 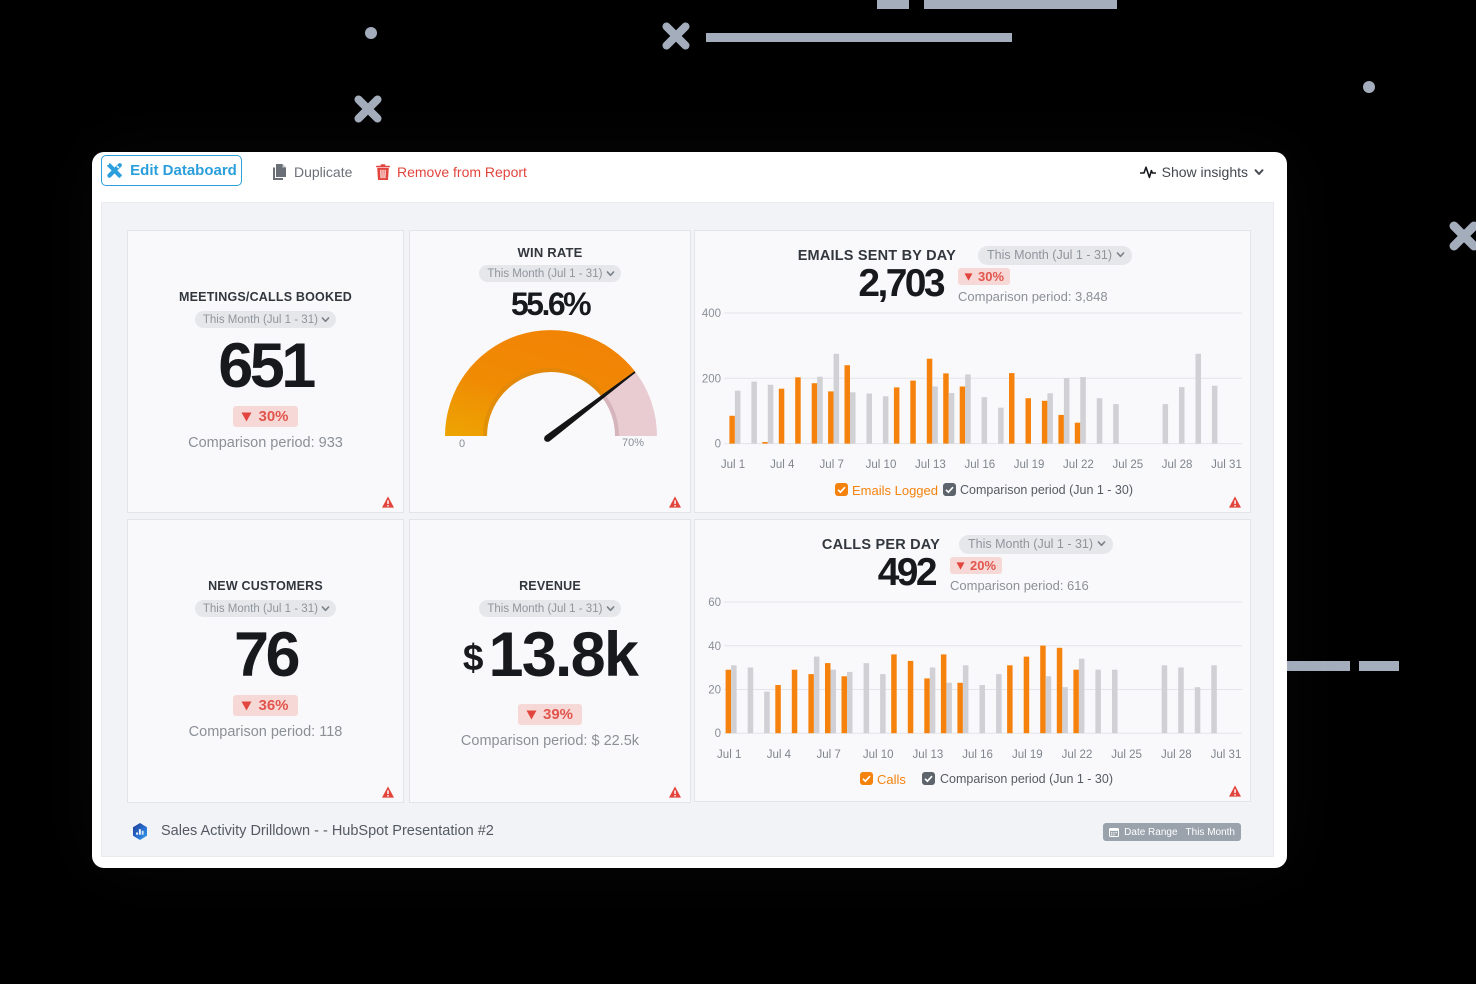 I want to click on svg-text: 70%, so click(x=633, y=443).